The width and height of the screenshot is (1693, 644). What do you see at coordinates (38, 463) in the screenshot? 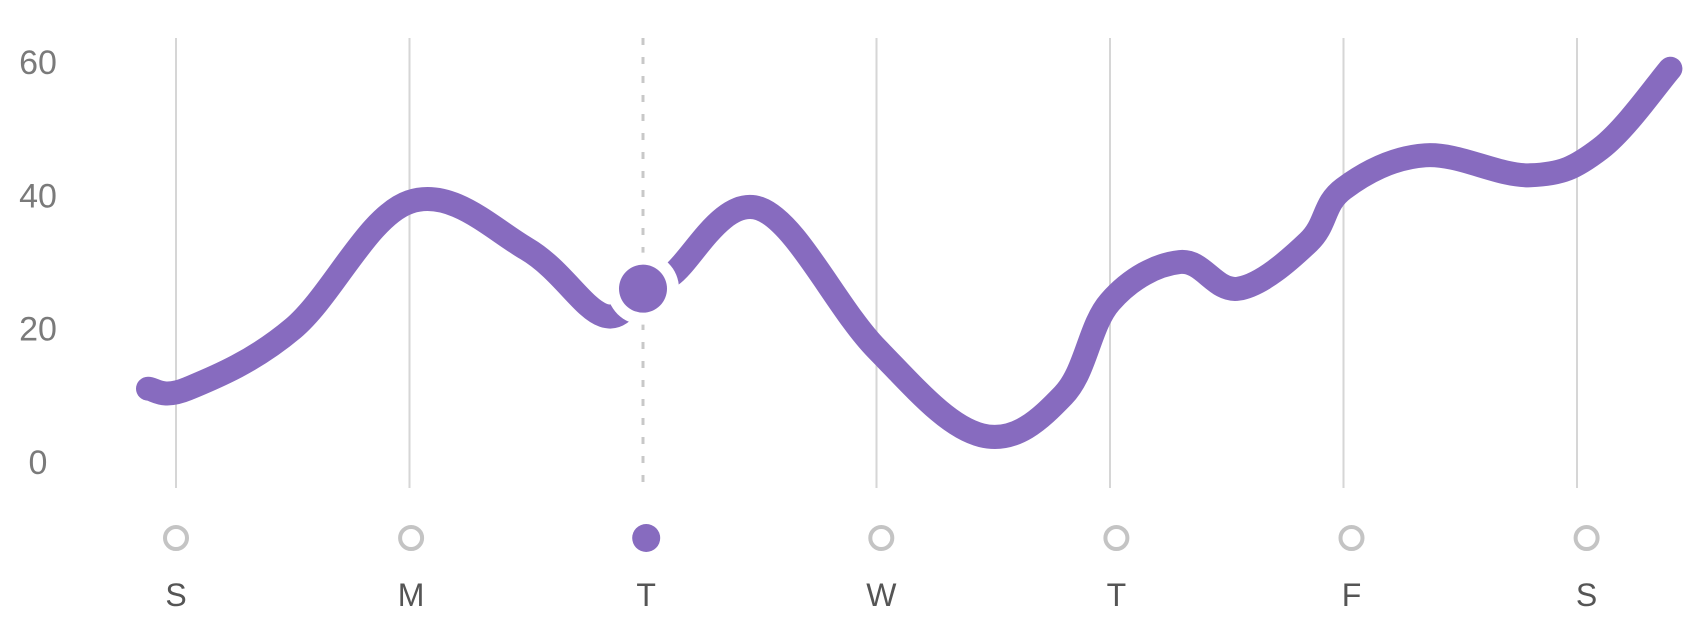
I see `y-tick-label: 0` at bounding box center [38, 463].